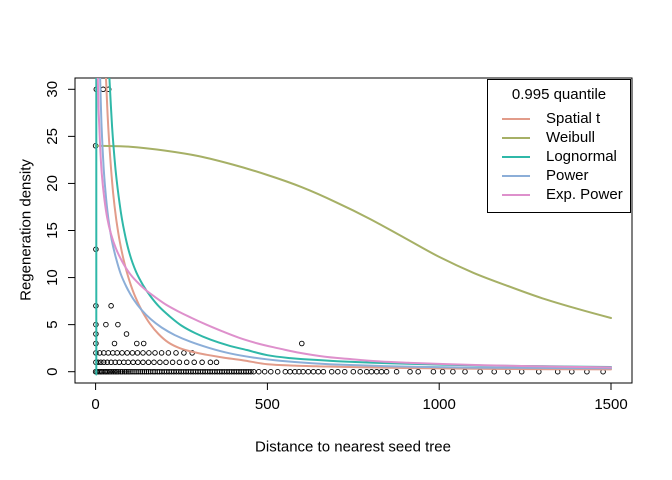 The width and height of the screenshot is (672, 480). Describe the element at coordinates (516, 156) in the screenshot. I see `legend-swatch-lognormal` at that location.